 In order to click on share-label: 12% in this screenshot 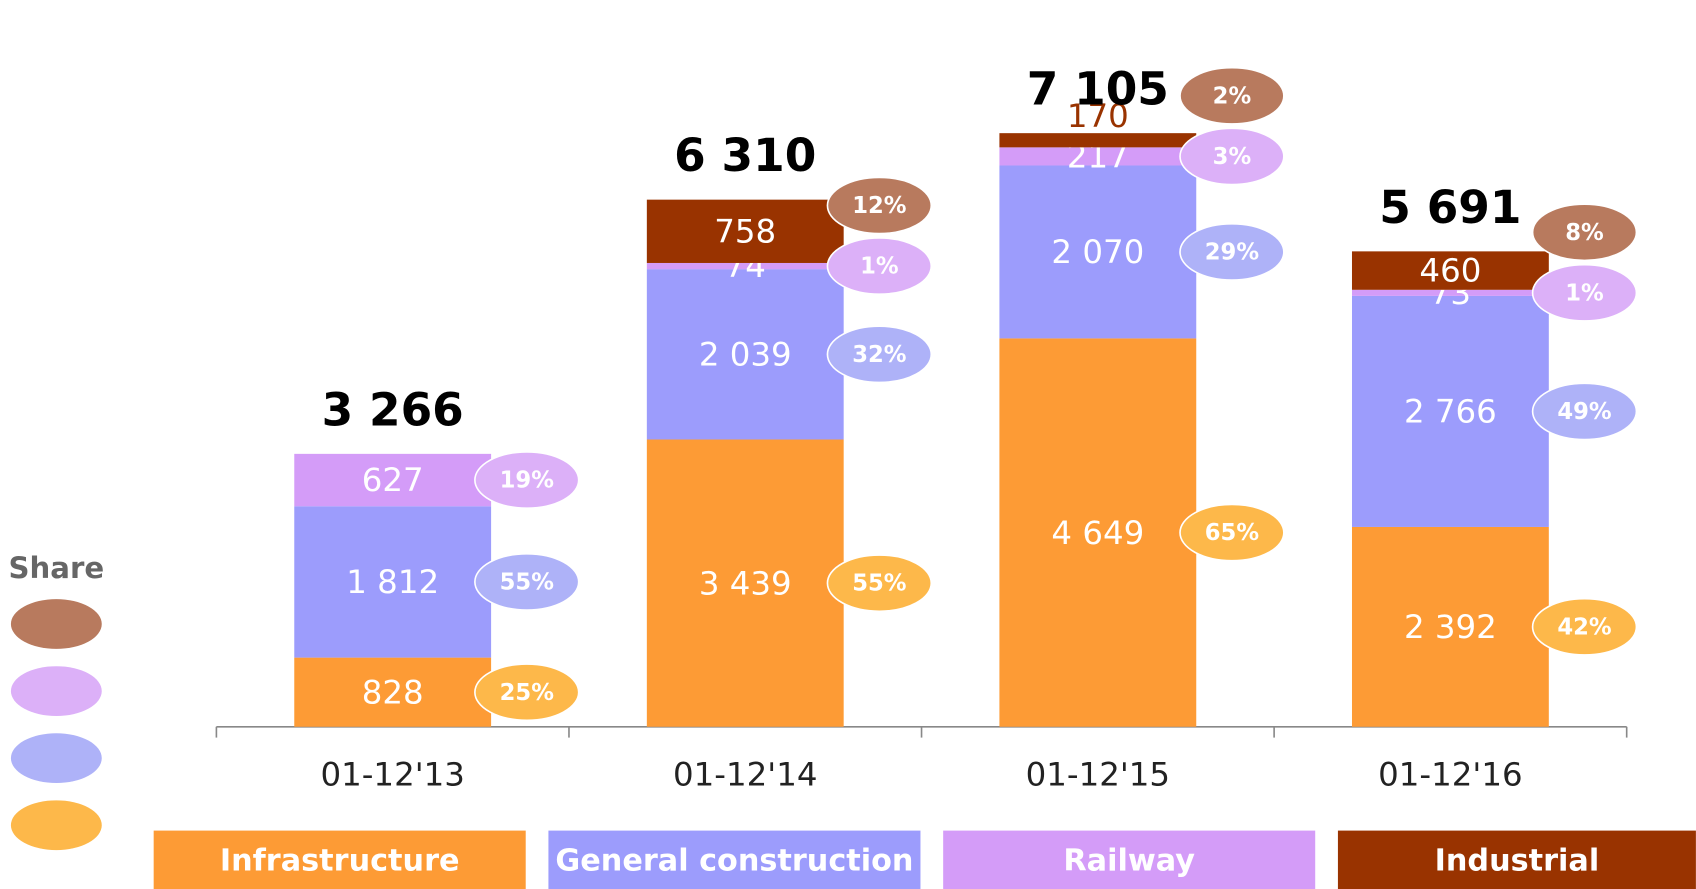, I will do `click(879, 206)`.